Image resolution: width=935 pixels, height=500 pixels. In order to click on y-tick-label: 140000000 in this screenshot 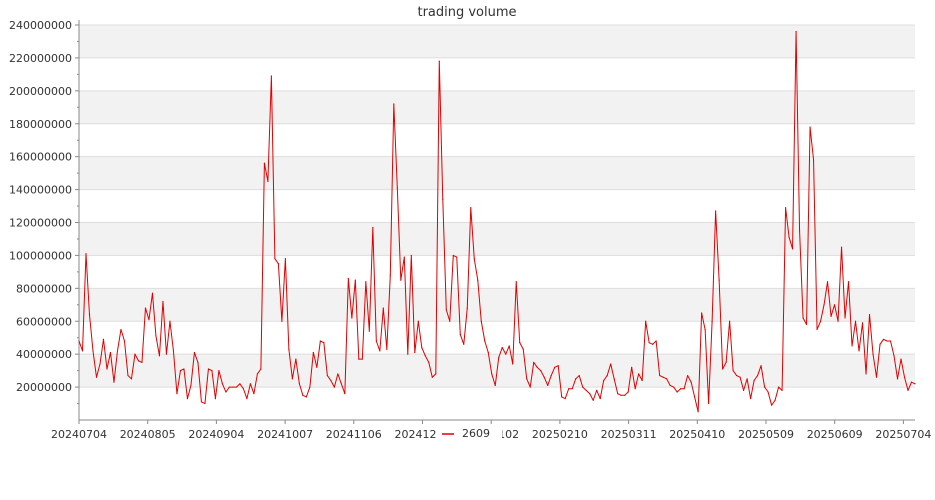, I will do `click(40, 190)`.